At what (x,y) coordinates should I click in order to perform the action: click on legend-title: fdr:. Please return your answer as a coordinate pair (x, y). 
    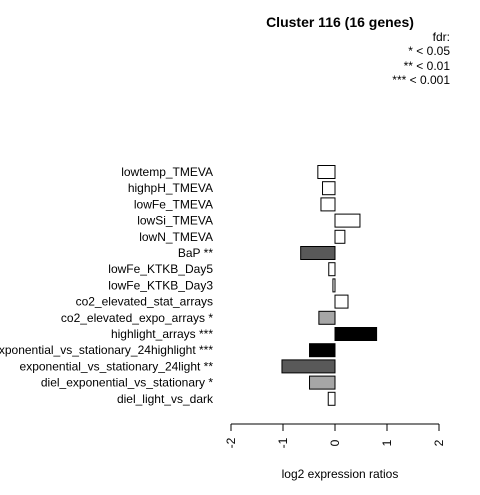
    Looking at the image, I should click on (441, 37).